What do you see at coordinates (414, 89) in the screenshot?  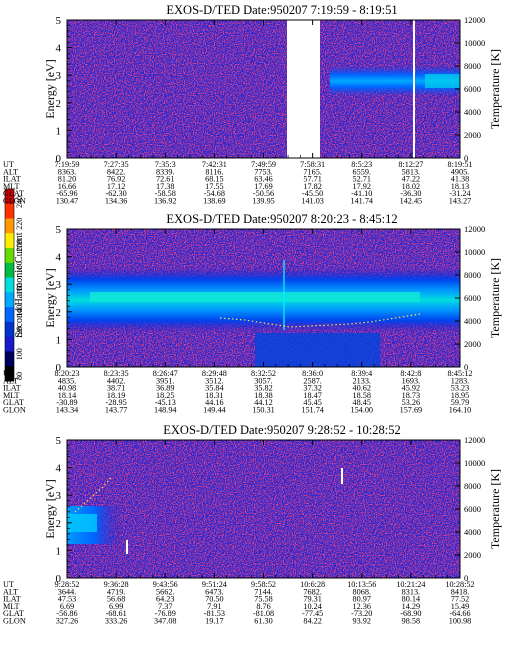 I see `panel-1-data-gap-narrow` at bounding box center [414, 89].